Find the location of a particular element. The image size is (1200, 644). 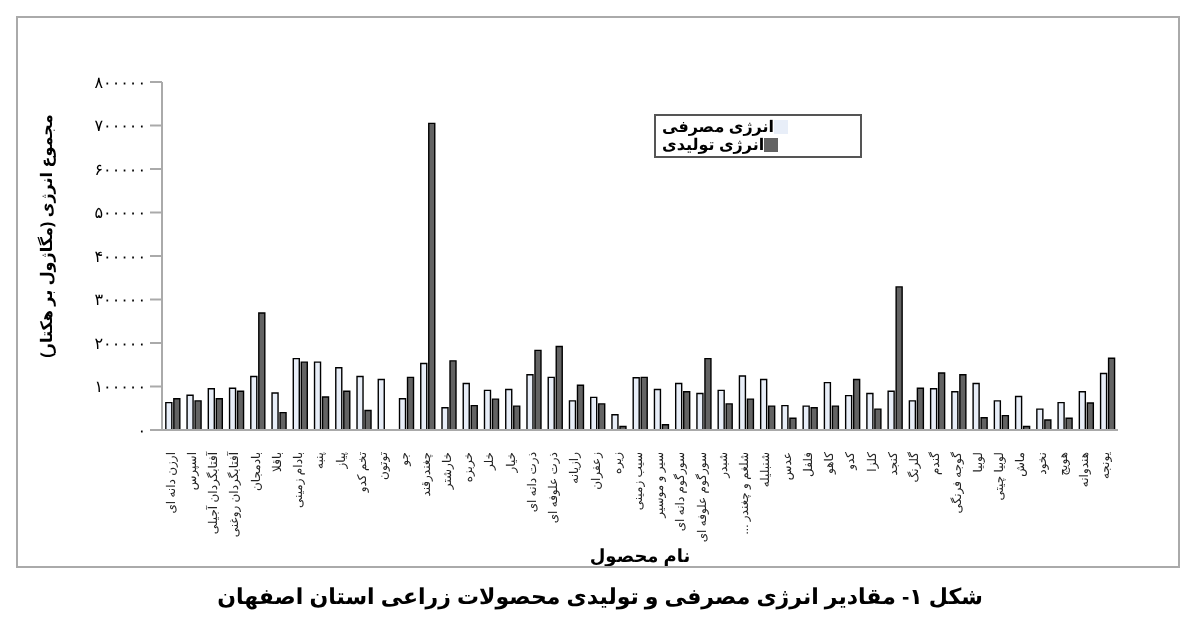

y-tick-label: ۴۰۰۰۰۰ is located at coordinates (120, 256).